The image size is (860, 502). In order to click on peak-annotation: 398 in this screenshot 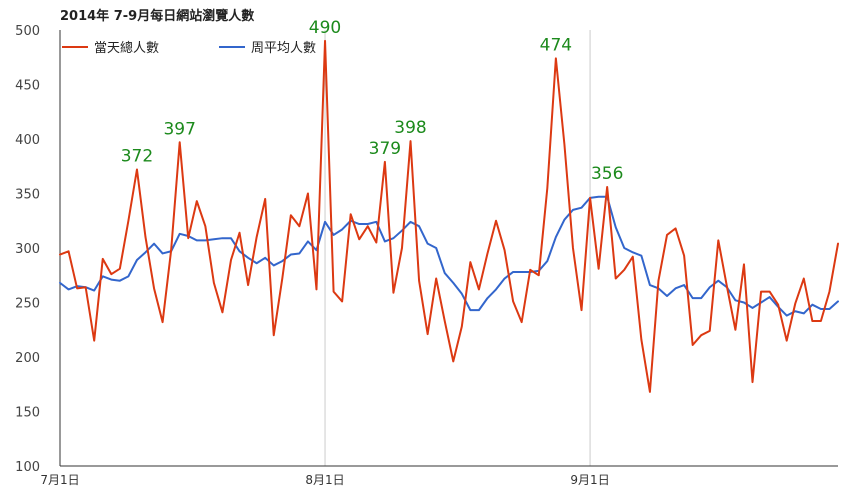, I will do `click(410, 128)`.